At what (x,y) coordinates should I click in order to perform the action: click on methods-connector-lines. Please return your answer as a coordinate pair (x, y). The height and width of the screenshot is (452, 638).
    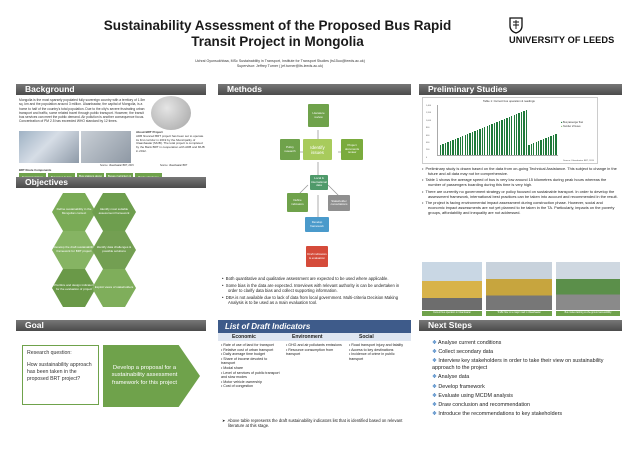
    Looking at the image, I should click on (318, 180).